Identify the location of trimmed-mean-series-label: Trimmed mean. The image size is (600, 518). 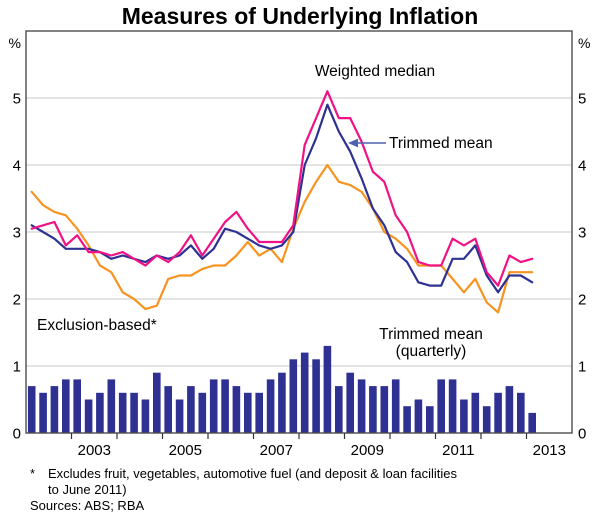
(441, 143).